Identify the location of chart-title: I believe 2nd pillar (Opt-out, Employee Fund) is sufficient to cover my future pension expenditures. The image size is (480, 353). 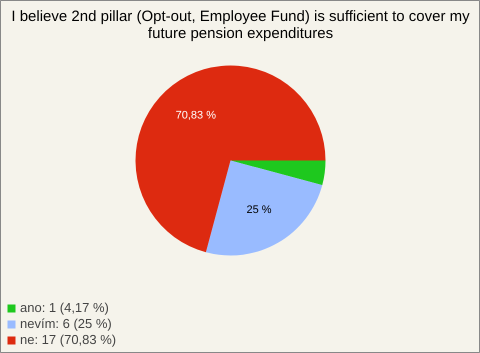
(240, 25).